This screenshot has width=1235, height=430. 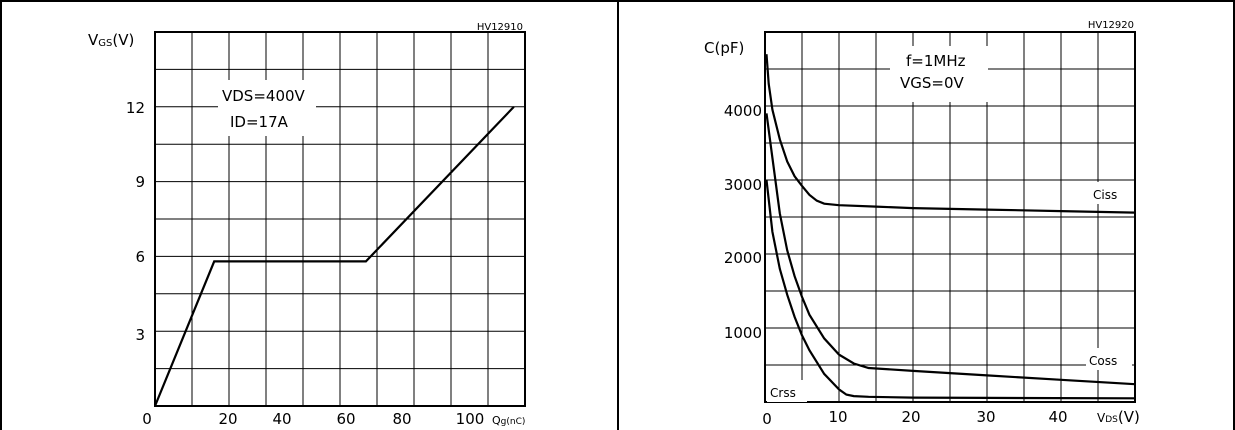 I want to click on gate-charge-y-tick: 6, so click(x=140, y=257).